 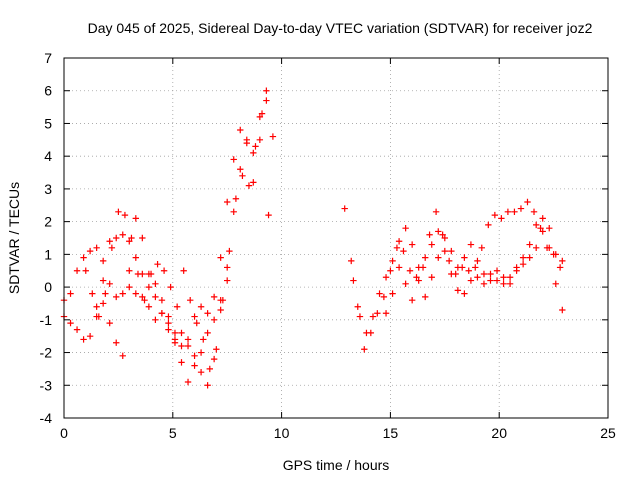 What do you see at coordinates (46, 353) in the screenshot?
I see `y-tick-label: -2` at bounding box center [46, 353].